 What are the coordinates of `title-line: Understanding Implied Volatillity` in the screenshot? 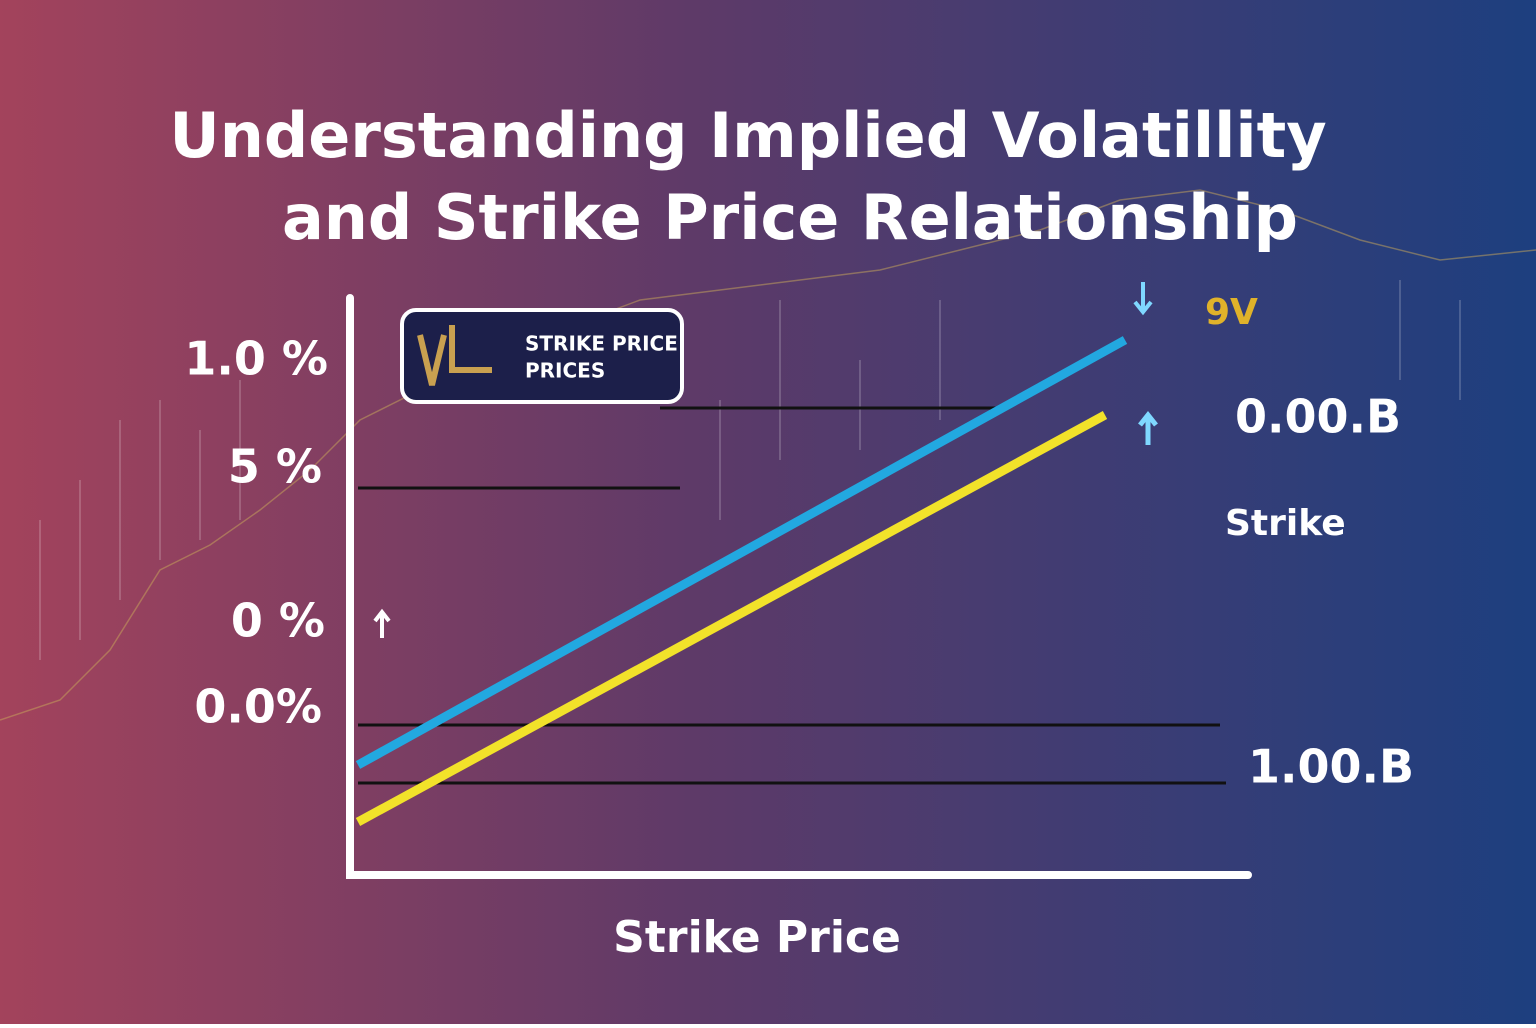 It's located at (747, 135).